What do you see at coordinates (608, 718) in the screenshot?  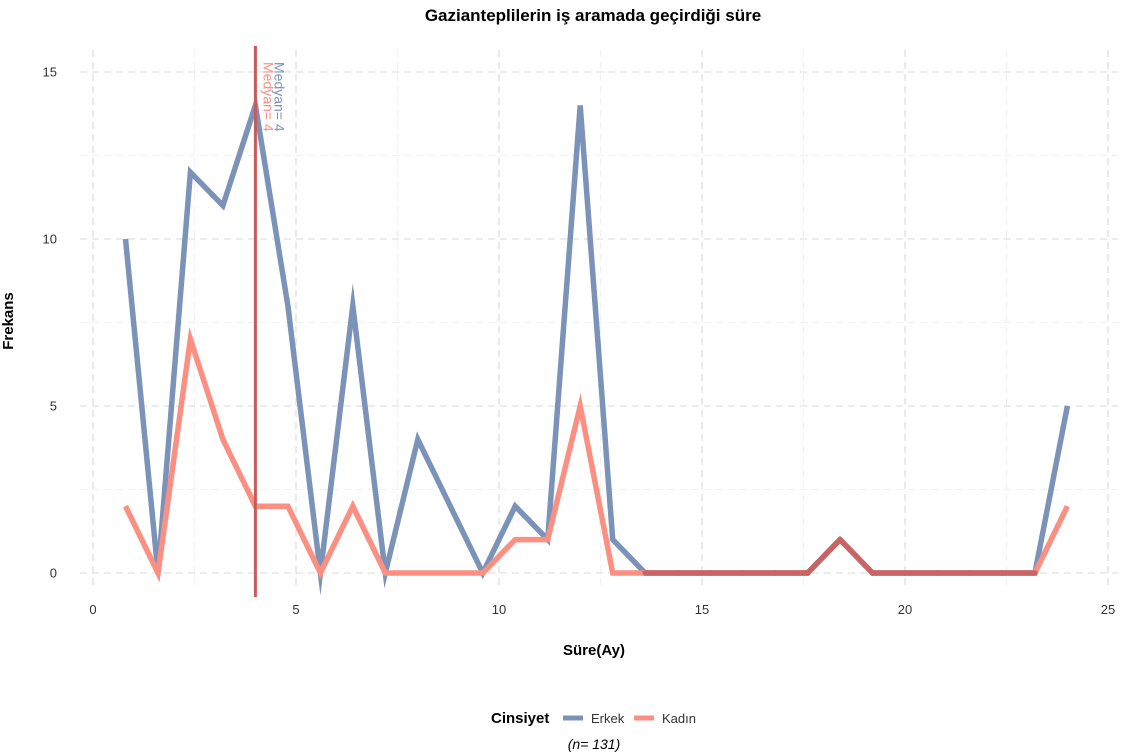 I see `legend-label-erkek: Erkek` at bounding box center [608, 718].